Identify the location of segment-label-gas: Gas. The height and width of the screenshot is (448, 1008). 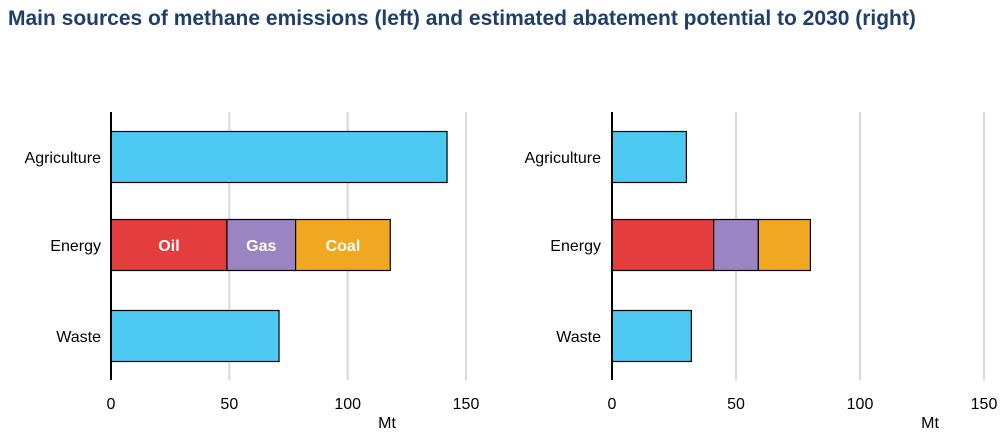
(261, 246).